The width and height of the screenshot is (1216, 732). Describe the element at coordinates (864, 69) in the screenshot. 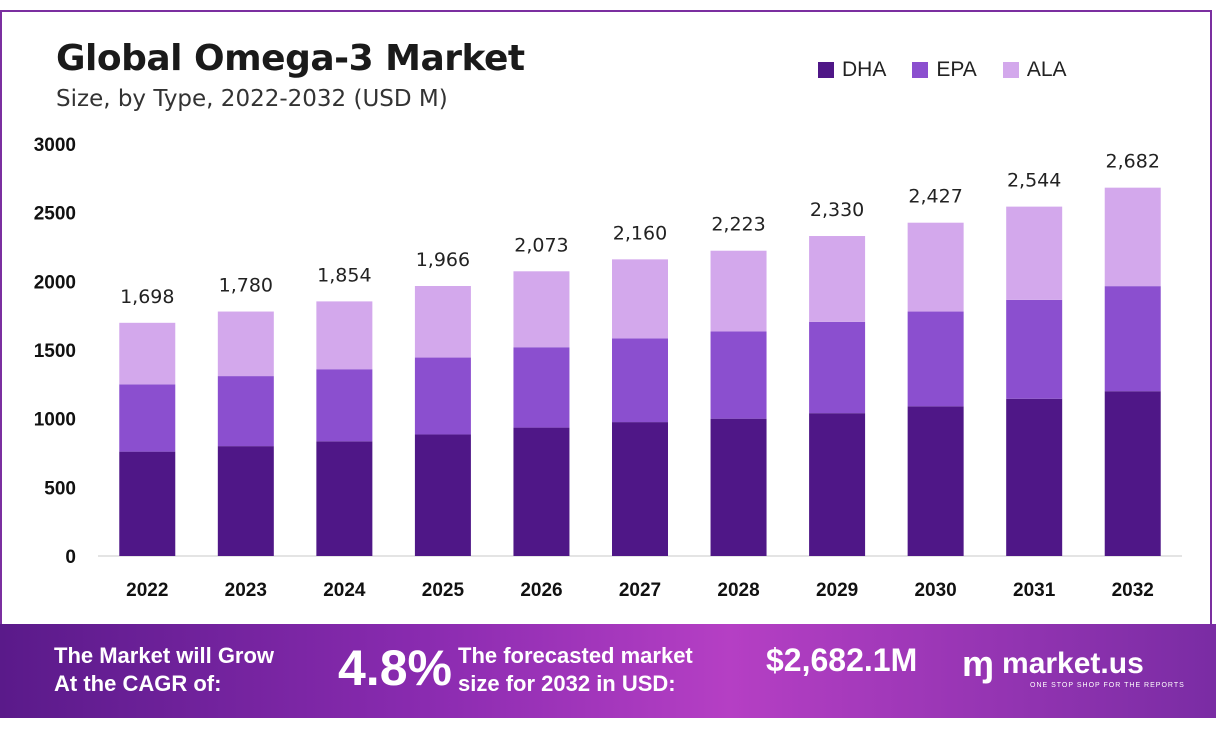

I see `legend-label-dha: DHA` at that location.